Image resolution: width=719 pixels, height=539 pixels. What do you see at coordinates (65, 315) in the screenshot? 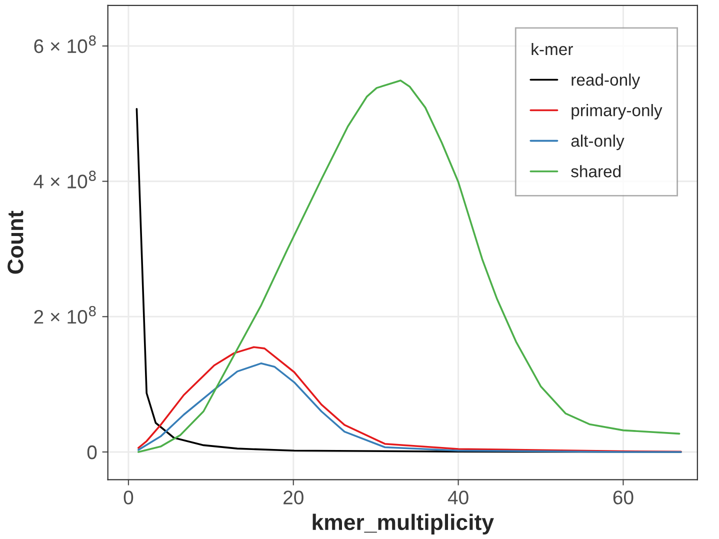
I see `y-tick-label: 2 × 10$^{8}$` at bounding box center [65, 315].